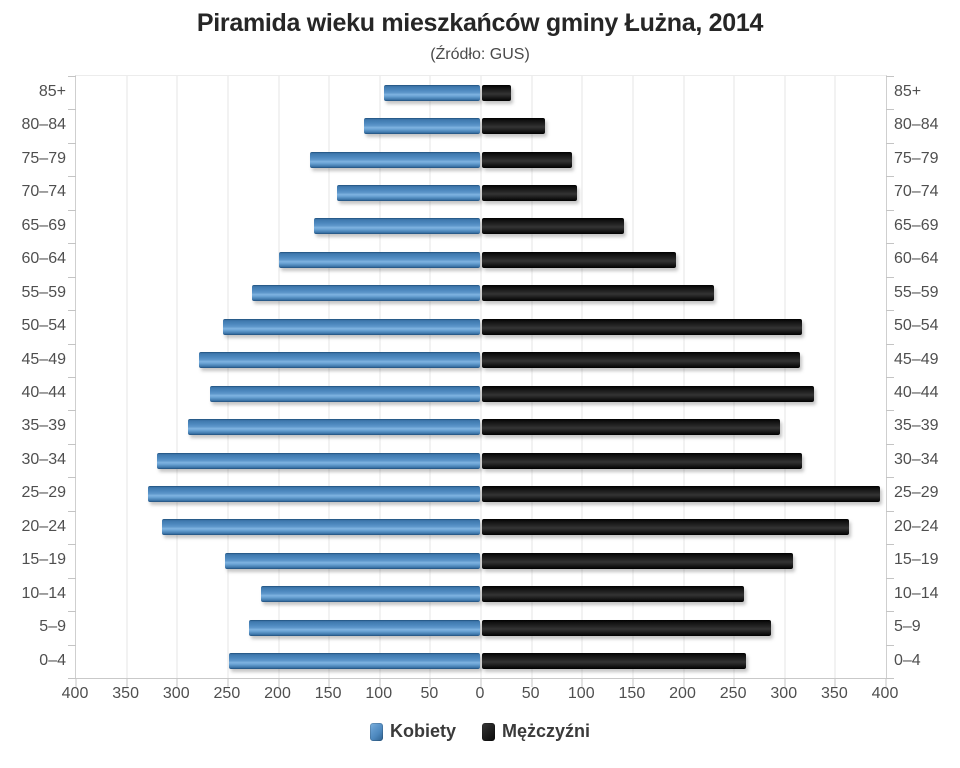  What do you see at coordinates (318, 460) in the screenshot?
I see `bar-female-30–34` at bounding box center [318, 460].